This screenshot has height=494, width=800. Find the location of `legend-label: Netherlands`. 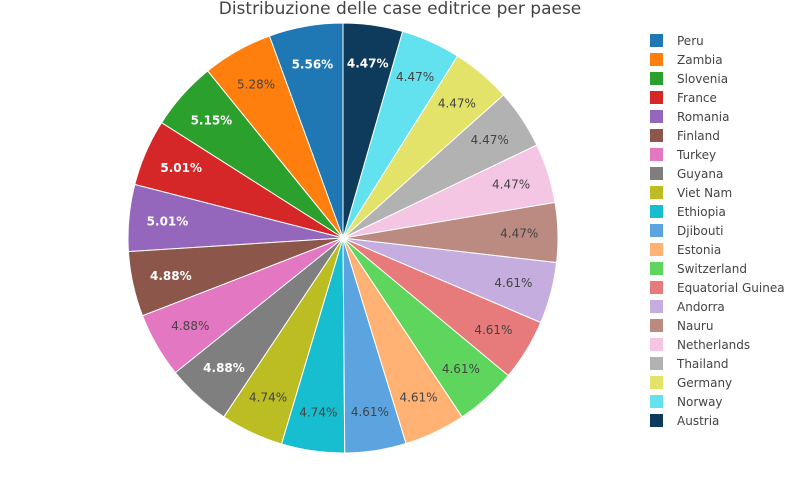

legend-label: Netherlands is located at coordinates (714, 344).